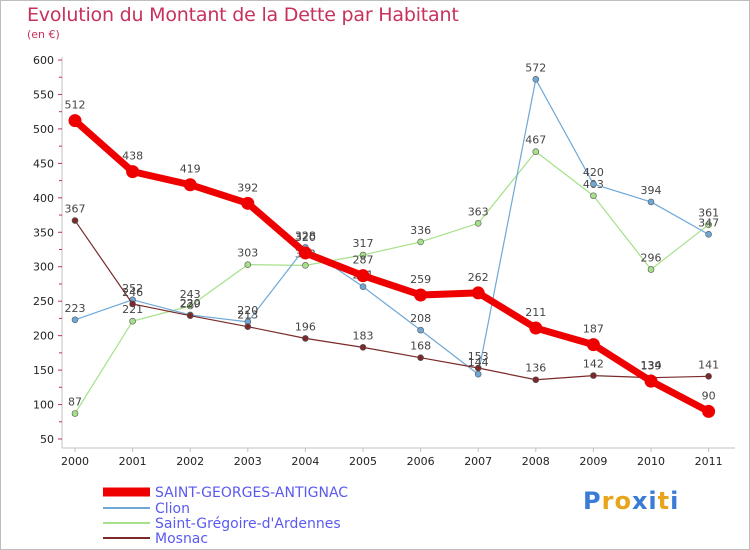 The width and height of the screenshot is (750, 550). Describe the element at coordinates (535, 368) in the screenshot. I see `data-label: 136` at that location.